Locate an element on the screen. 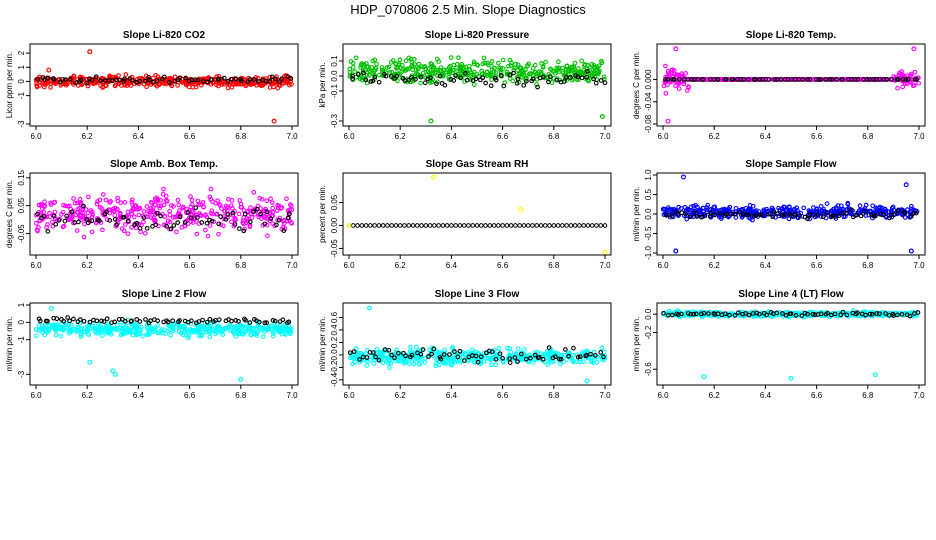 This screenshot has width=936, height=540. x-tick-label: 6.0 is located at coordinates (349, 265).